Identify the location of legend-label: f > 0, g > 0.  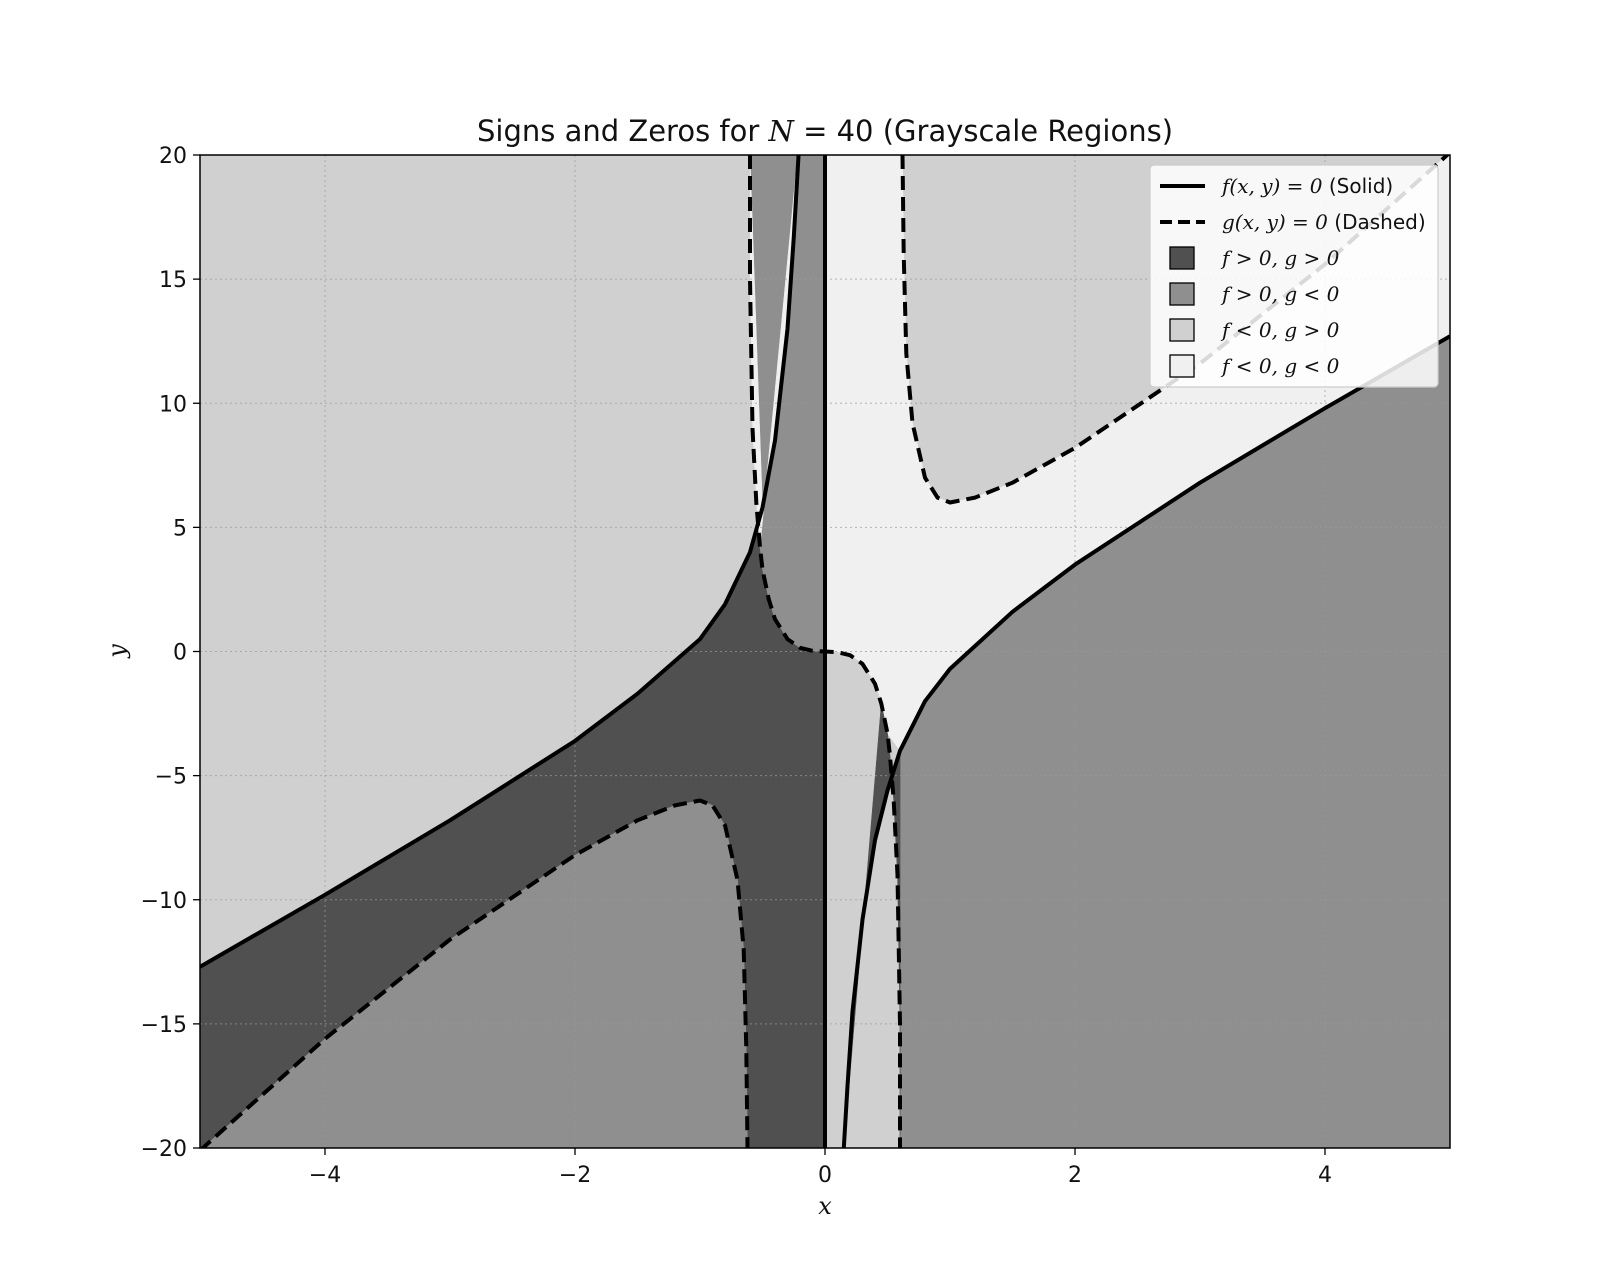
(1280, 258).